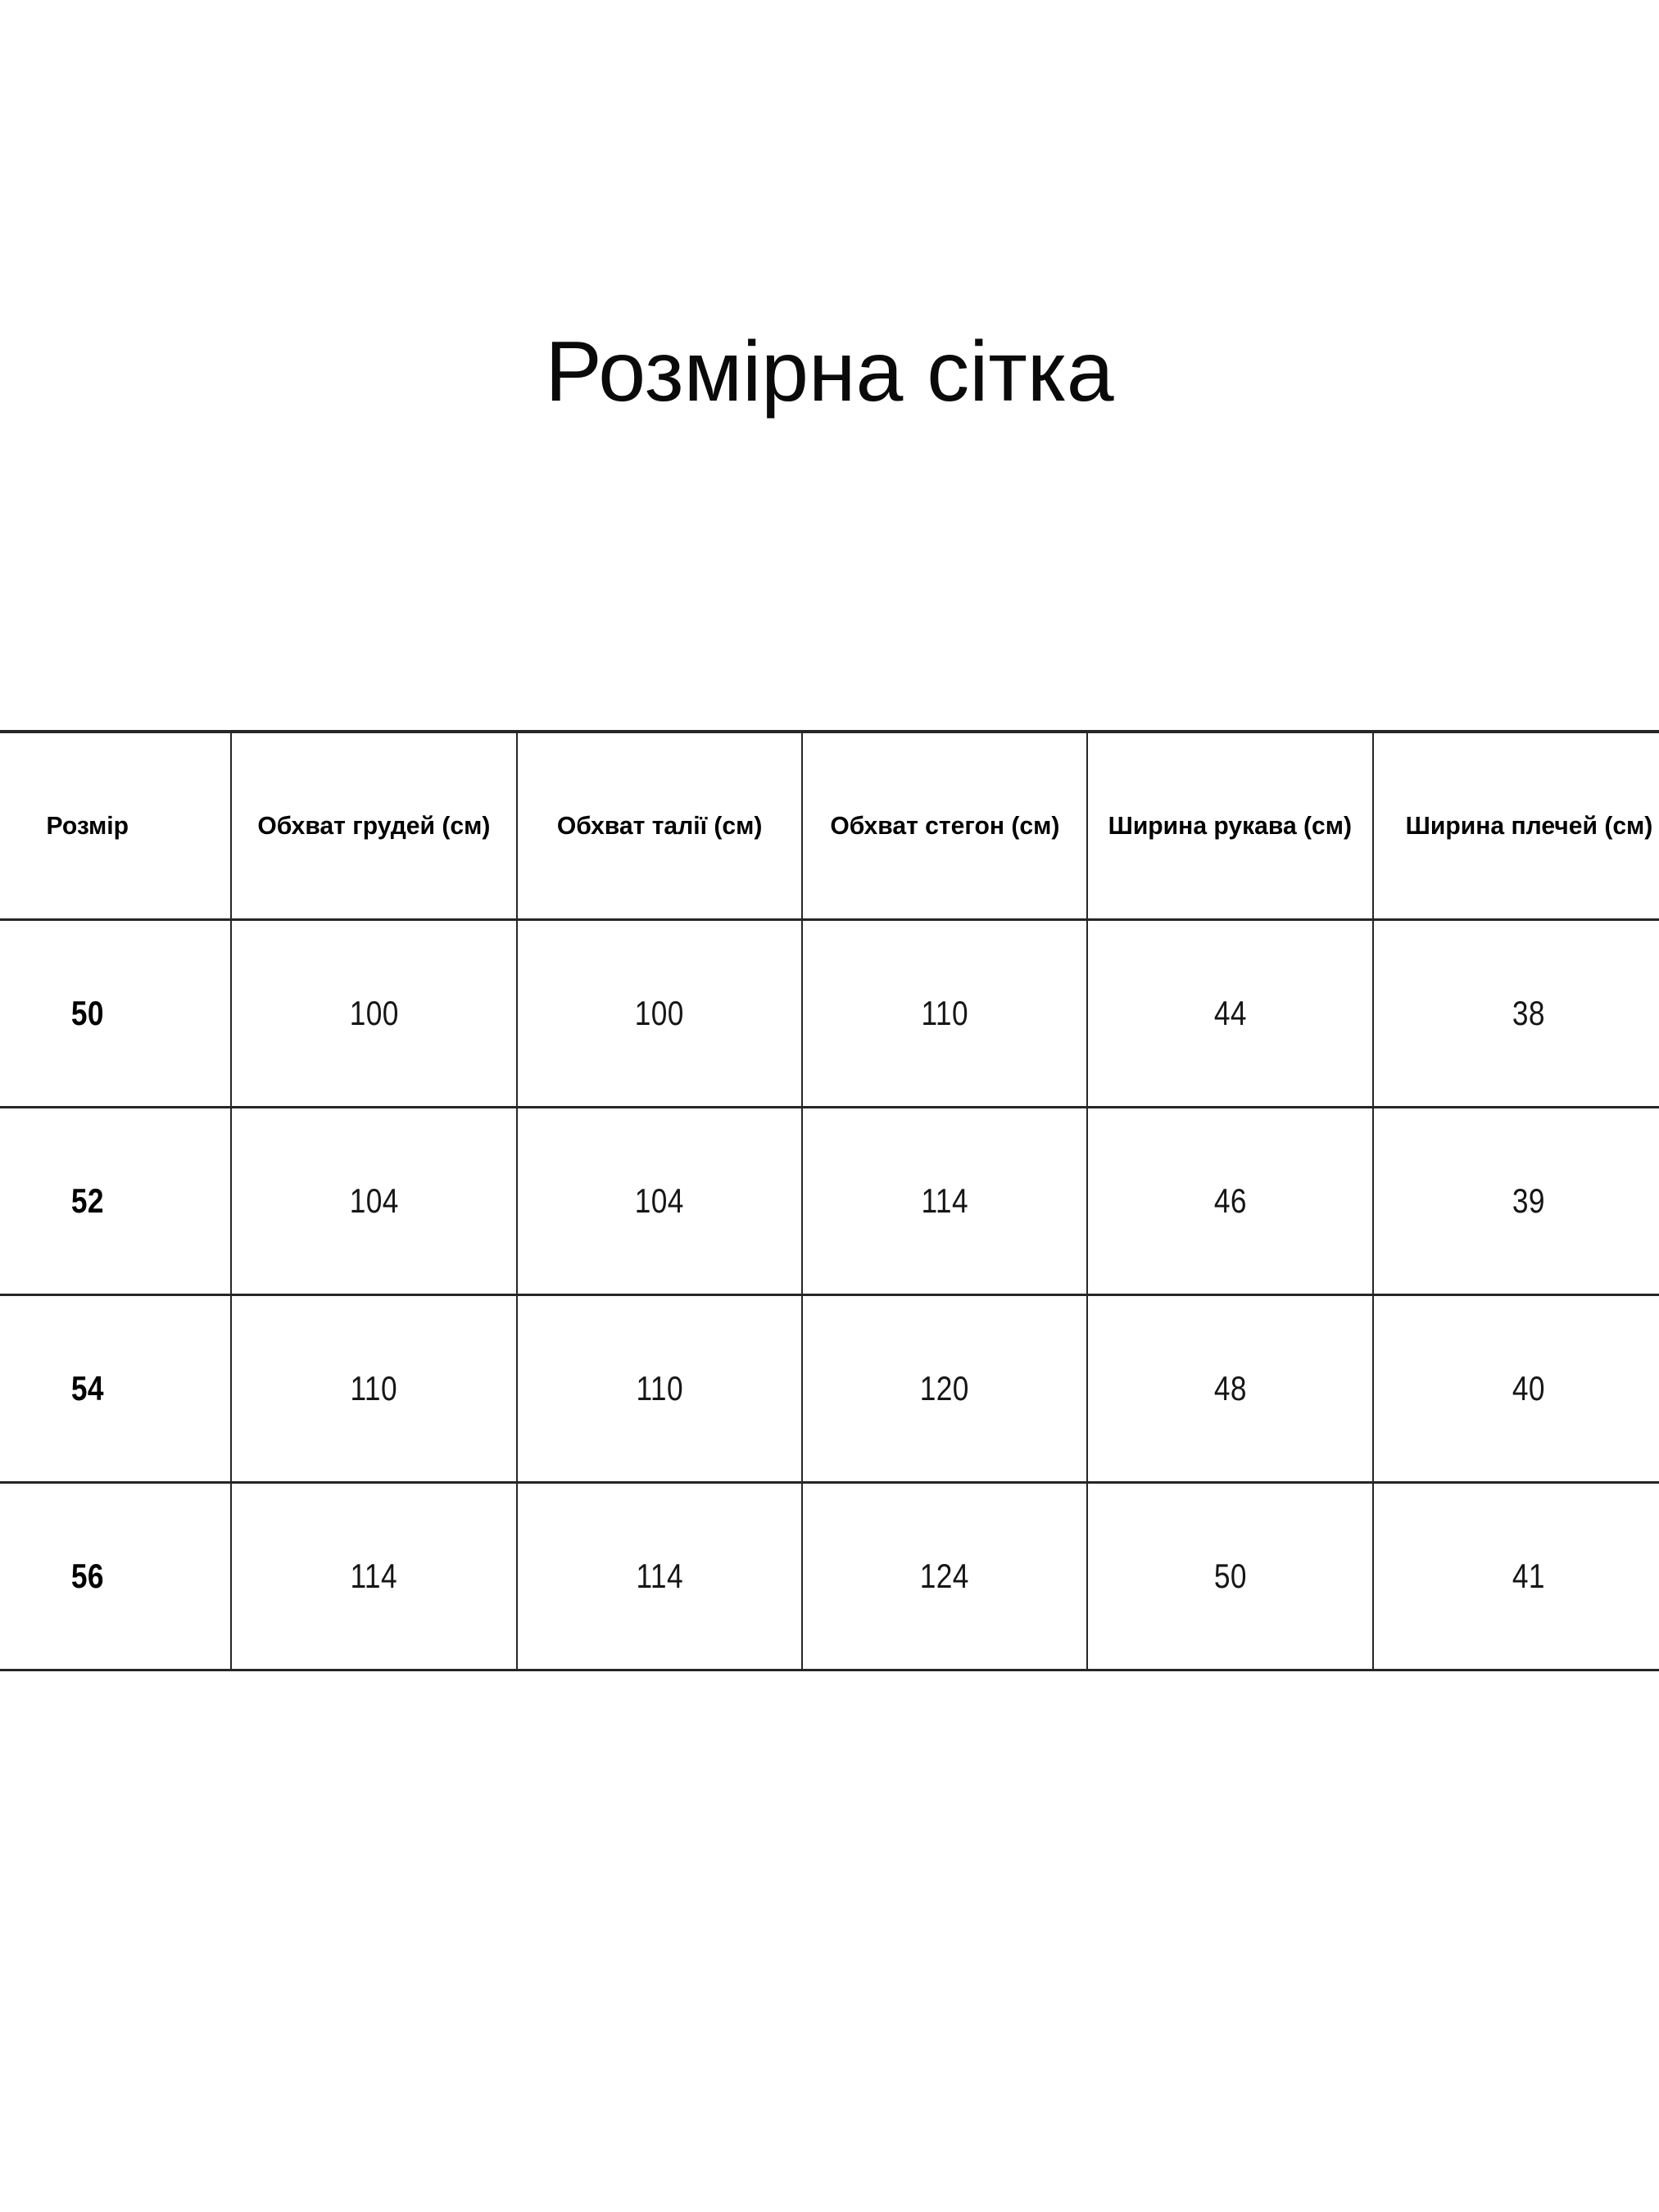  I want to click on chest-value: 114, so click(374, 1576).